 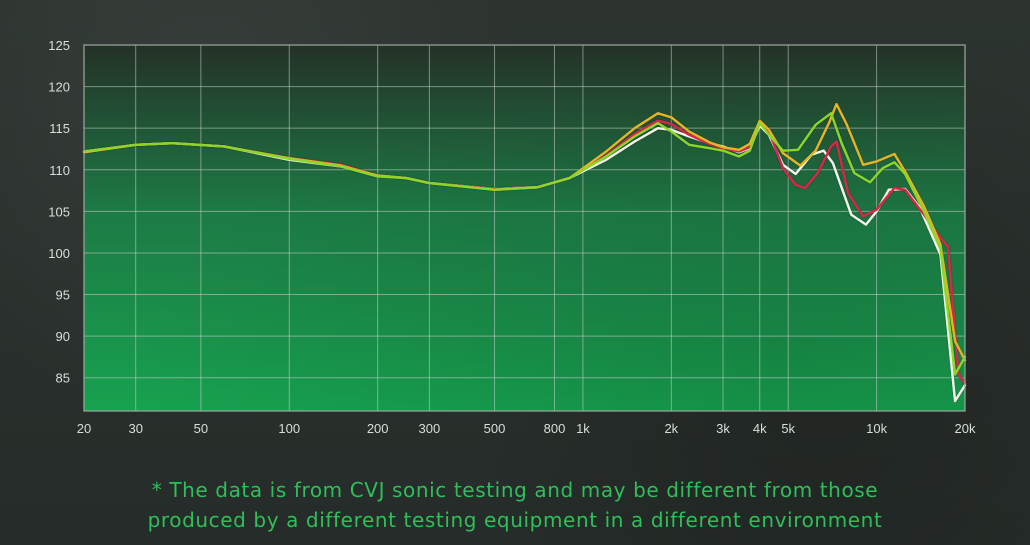 What do you see at coordinates (760, 428) in the screenshot?
I see `x-tick-label: 4k` at bounding box center [760, 428].